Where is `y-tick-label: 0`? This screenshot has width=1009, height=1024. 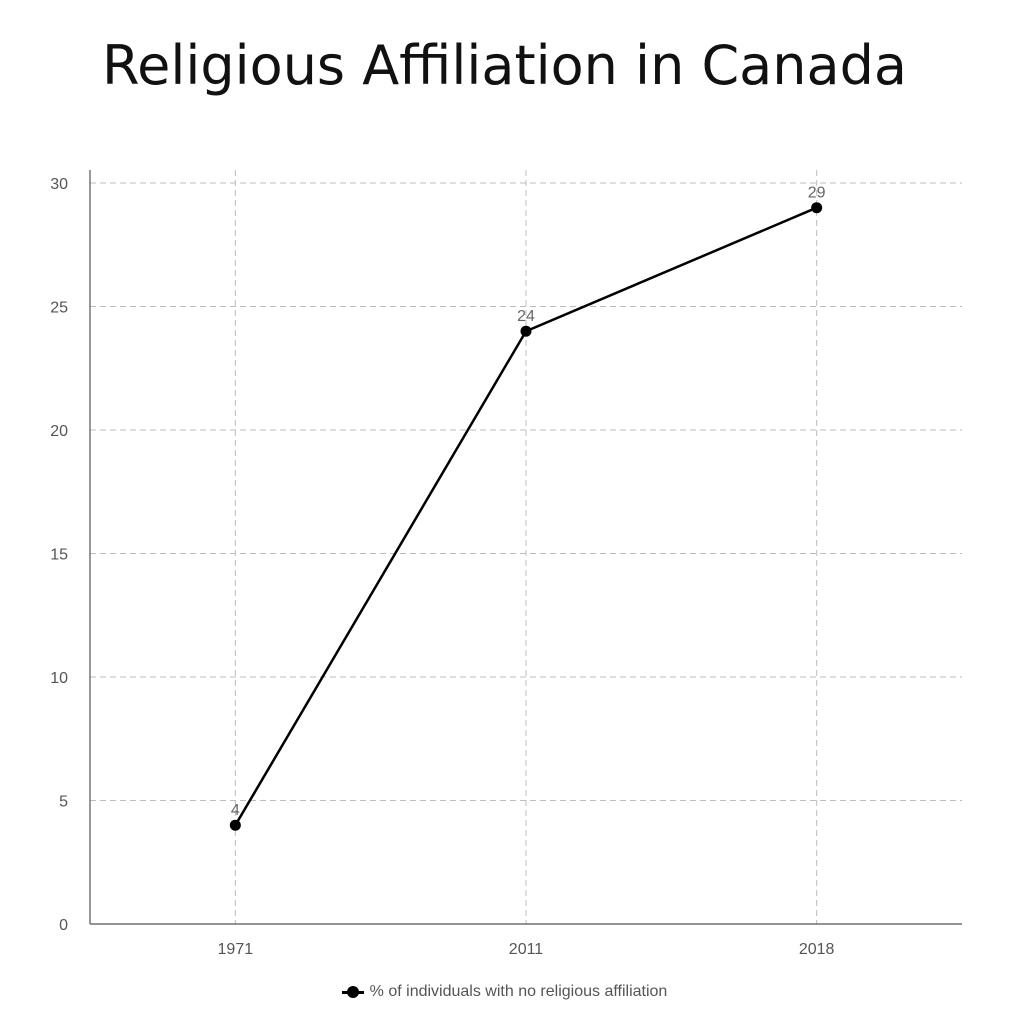 y-tick-label: 0 is located at coordinates (63, 925).